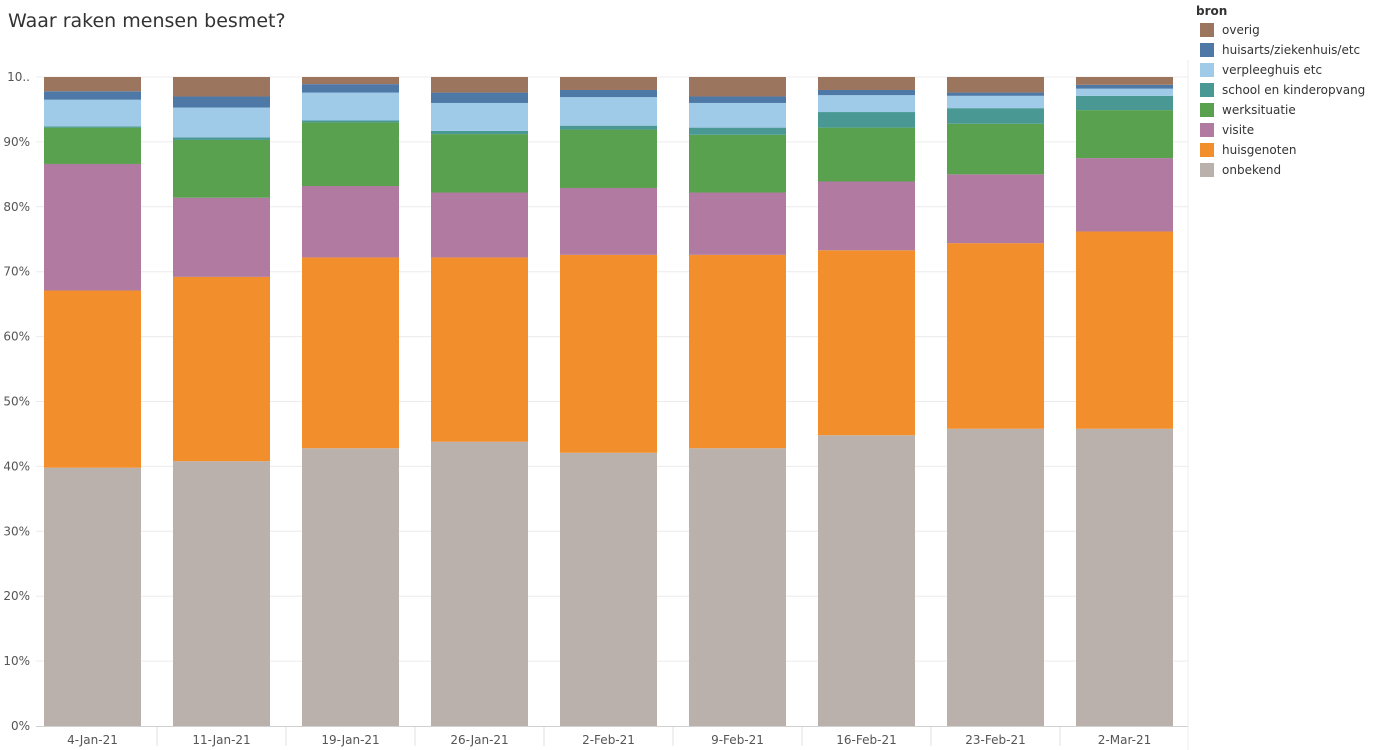  I want to click on x-tick-label: 11-Jan-21, so click(221, 740).